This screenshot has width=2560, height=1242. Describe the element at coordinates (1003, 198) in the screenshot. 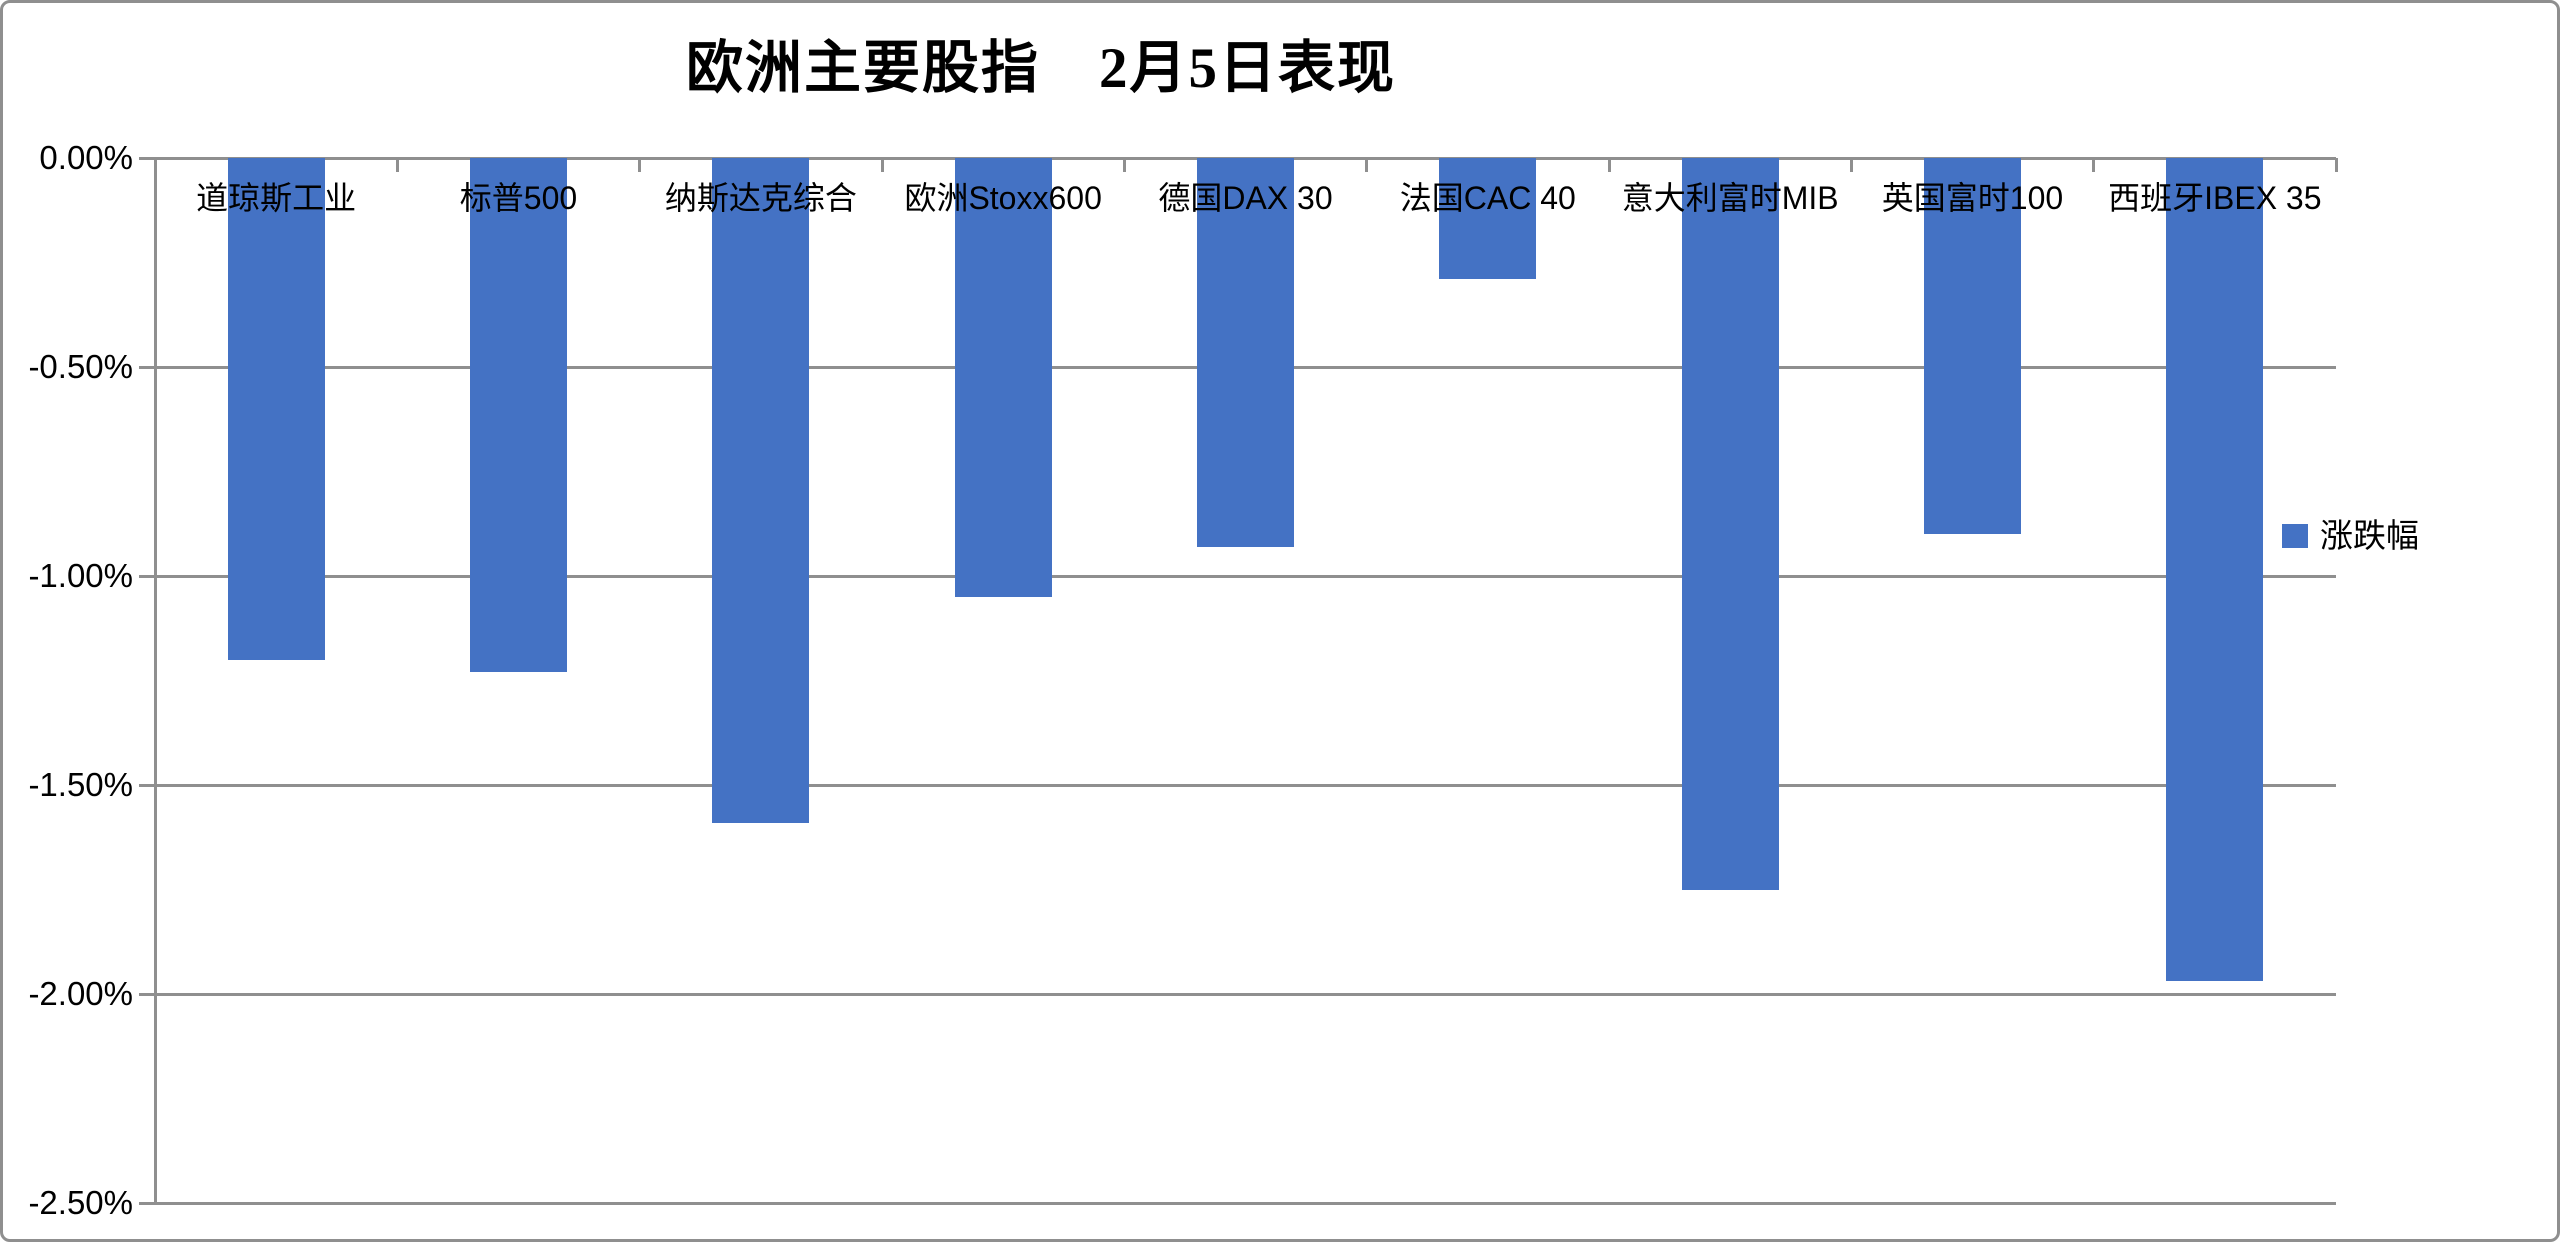

I see `category-label: 欧洲Stoxx600` at that location.